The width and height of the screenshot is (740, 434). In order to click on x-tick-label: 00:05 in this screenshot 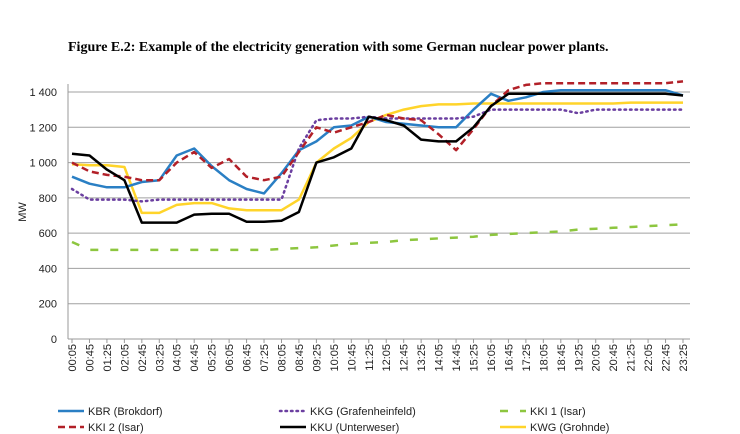, I will do `click(73, 358)`.